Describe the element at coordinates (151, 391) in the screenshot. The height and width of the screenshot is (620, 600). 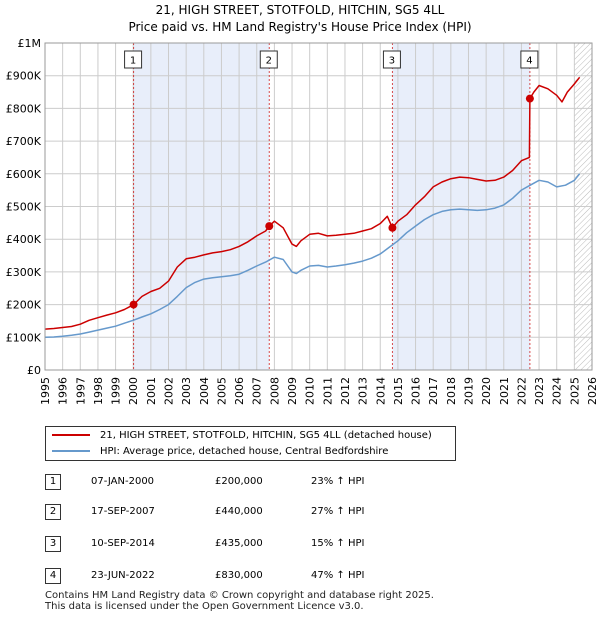
I see `x-tick-label: 2001` at that location.